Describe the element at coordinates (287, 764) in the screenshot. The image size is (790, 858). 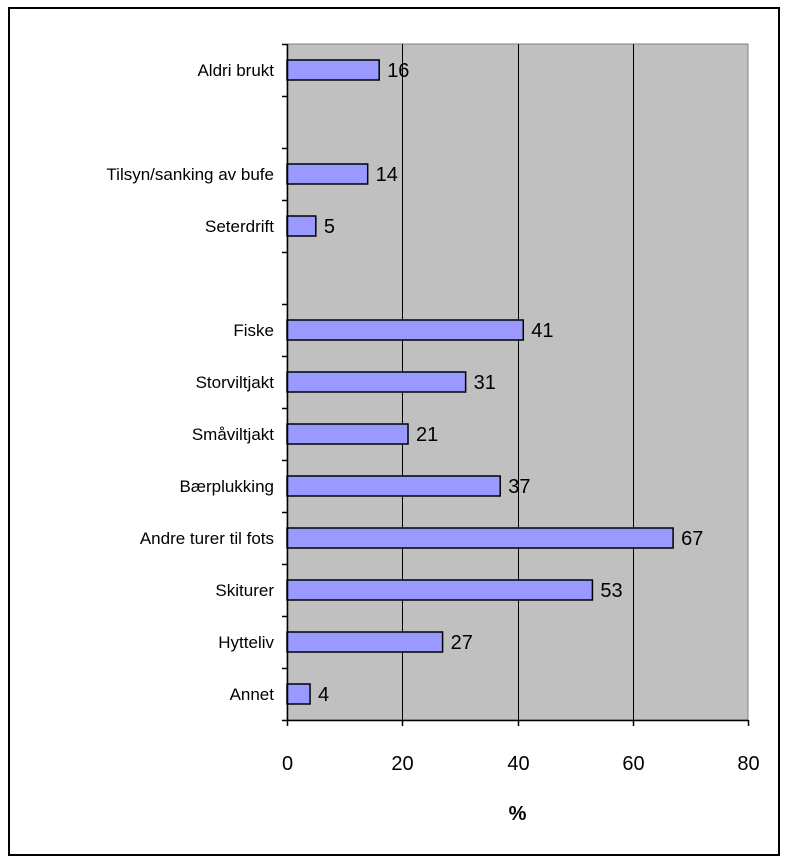
I see `x-tick-label: 0` at that location.